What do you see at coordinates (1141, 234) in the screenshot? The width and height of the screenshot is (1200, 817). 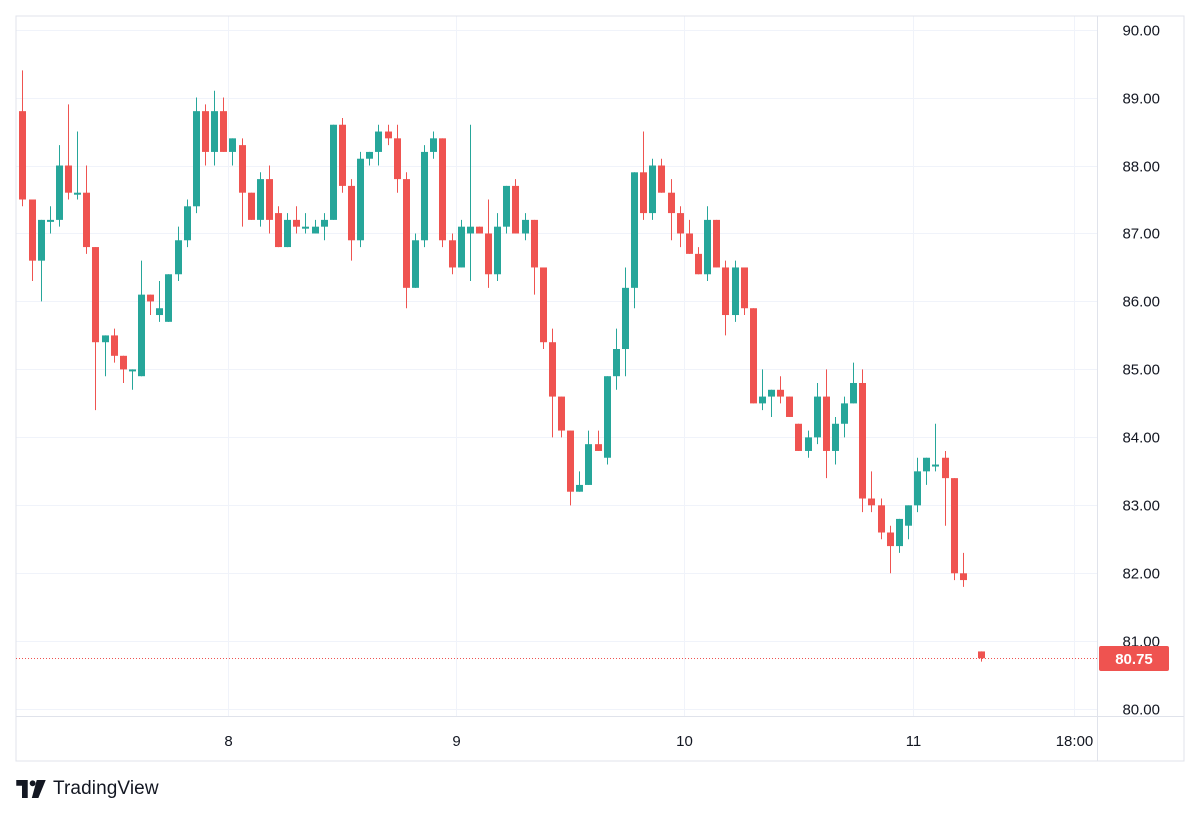 I see `price-tick-label: 87.00` at bounding box center [1141, 234].